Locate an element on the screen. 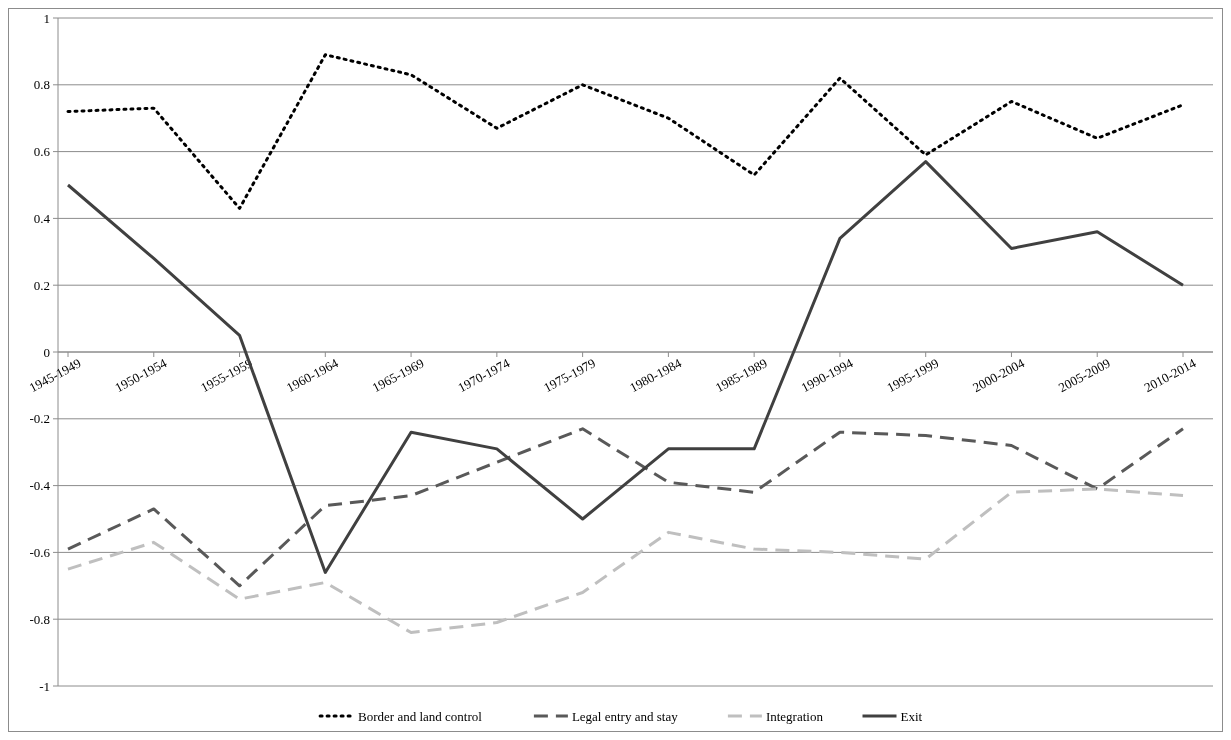 The image size is (1231, 740). legend-label: Legal entry and stay is located at coordinates (625, 716).